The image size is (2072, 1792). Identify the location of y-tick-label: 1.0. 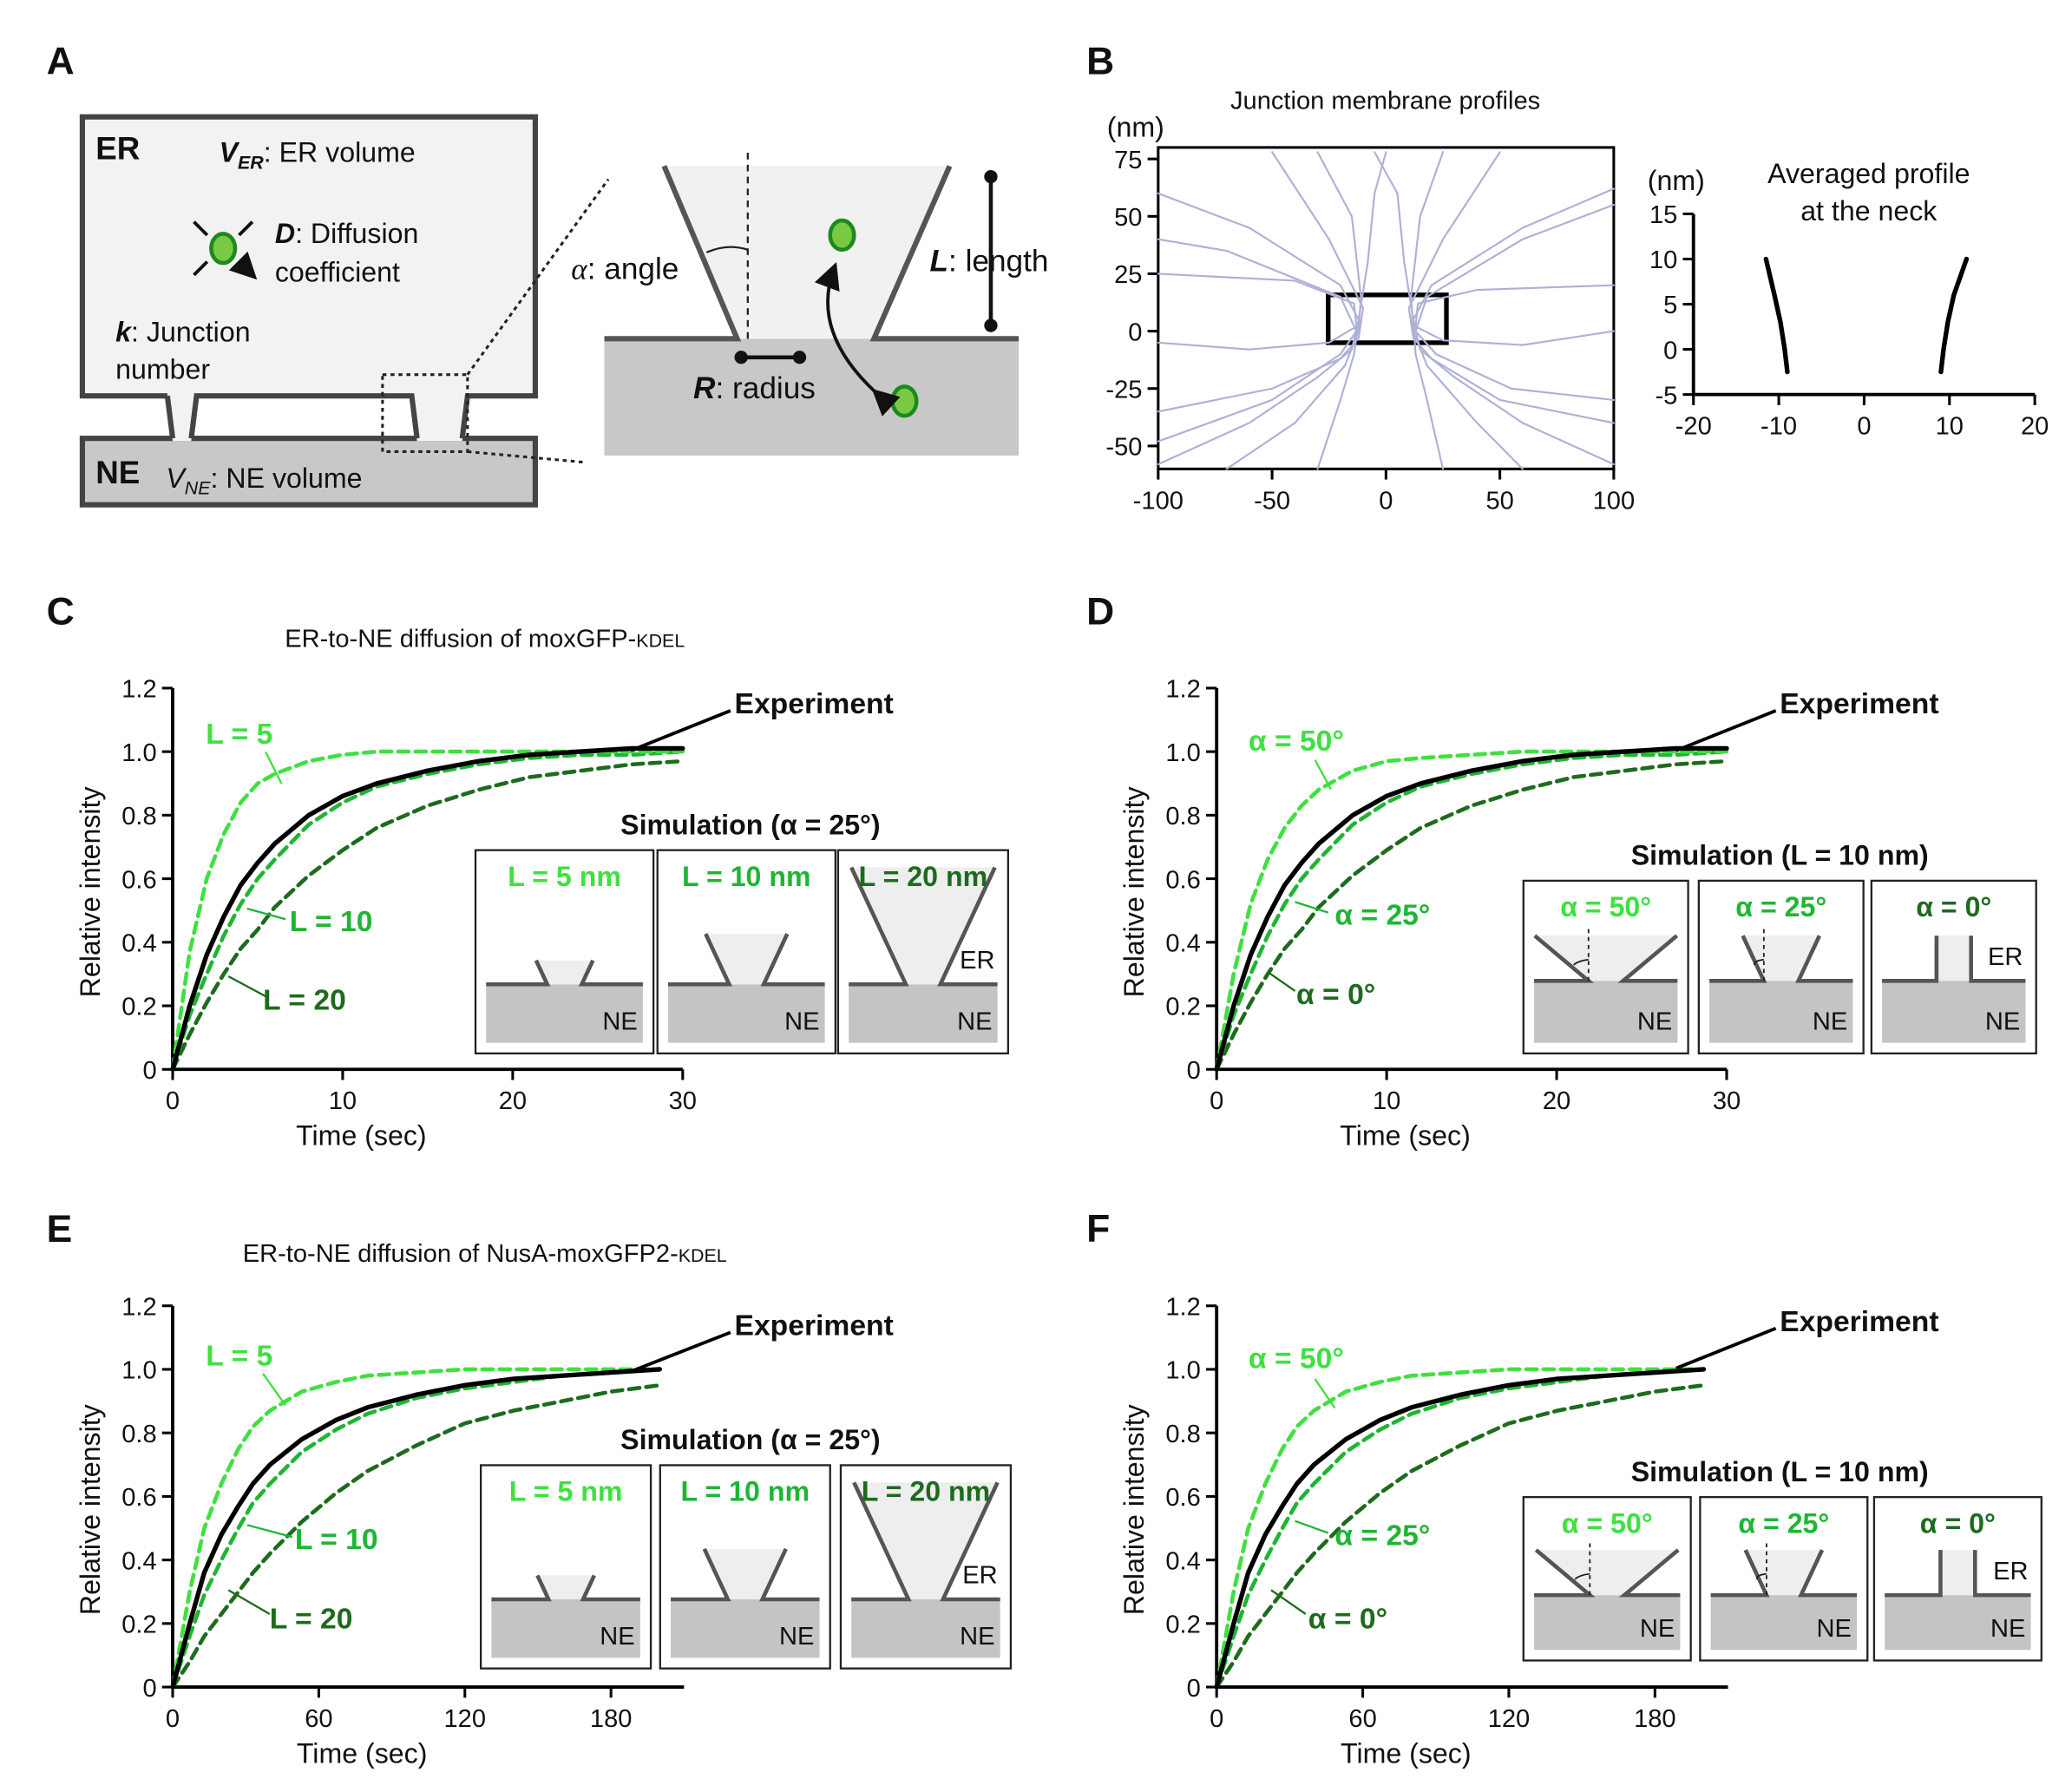
(138, 753).